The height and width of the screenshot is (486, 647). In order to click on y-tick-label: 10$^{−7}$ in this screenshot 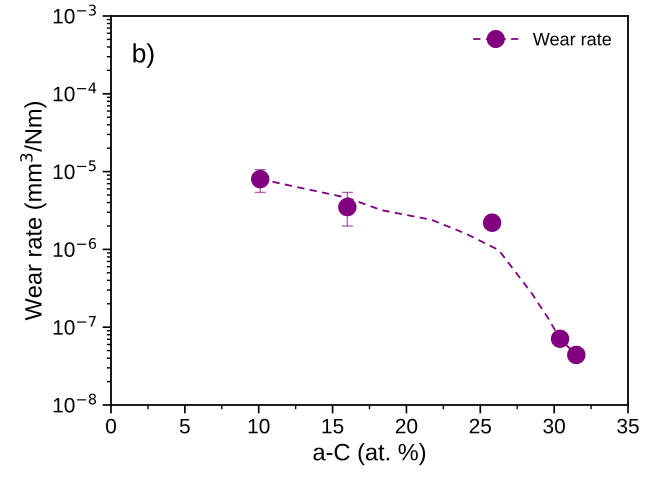, I will do `click(75, 325)`.